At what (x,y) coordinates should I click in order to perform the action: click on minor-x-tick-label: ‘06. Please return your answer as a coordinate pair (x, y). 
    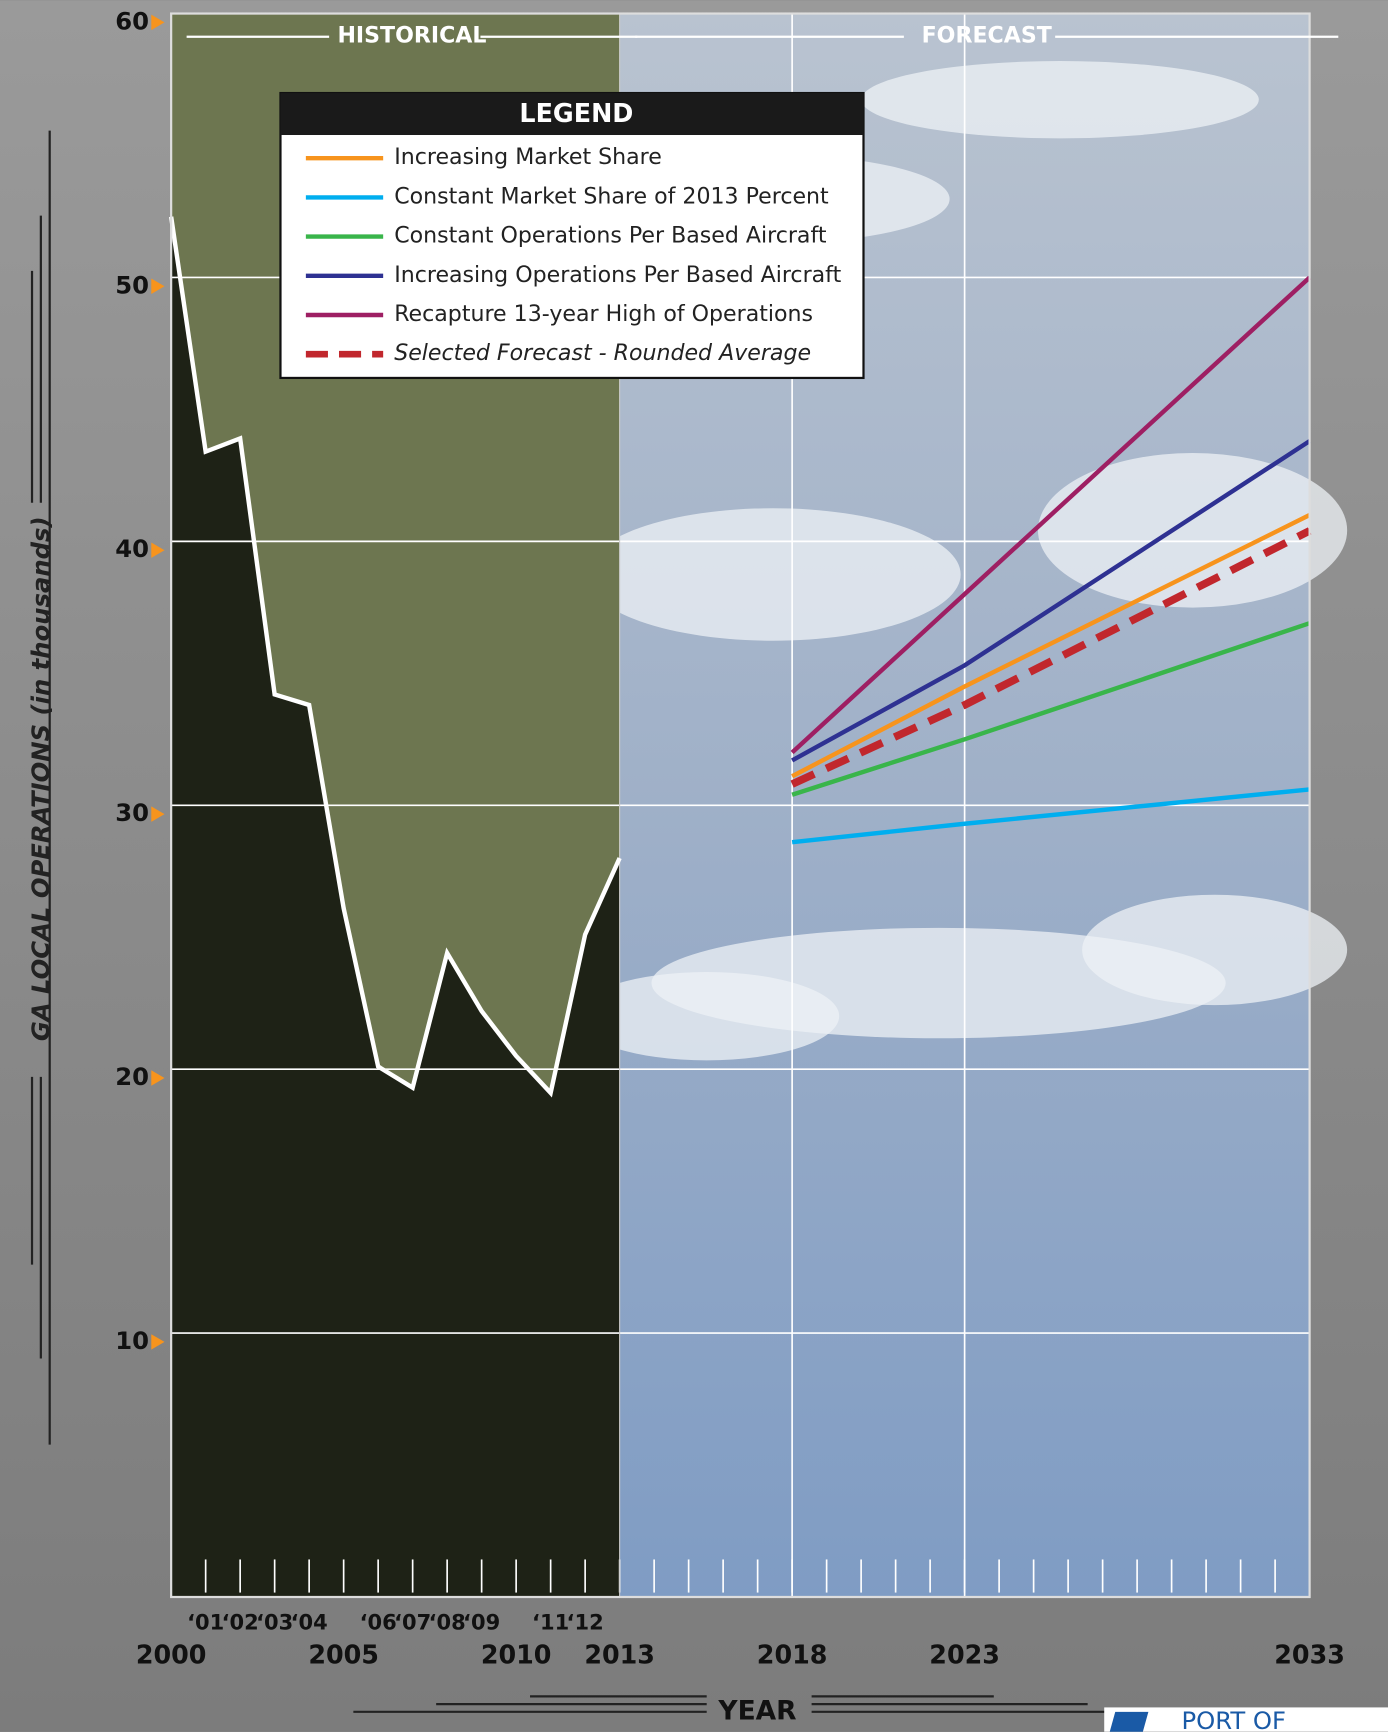
    Looking at the image, I should click on (378, 1622).